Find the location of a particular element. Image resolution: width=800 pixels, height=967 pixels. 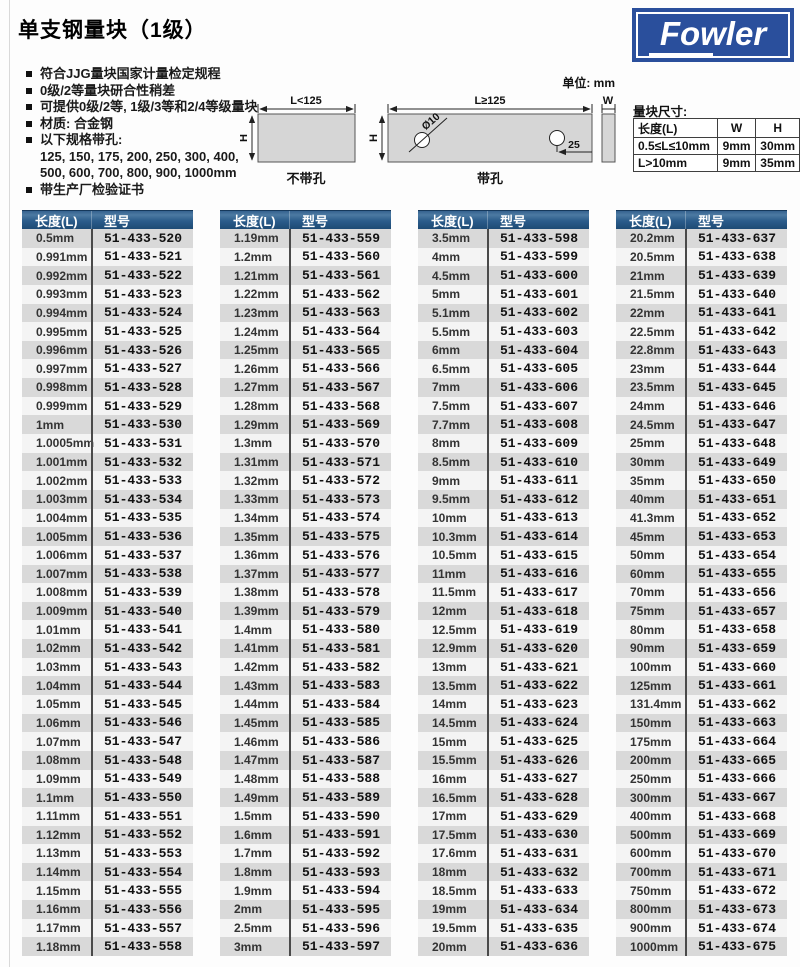

size-table-row: L>10mm 9mm 35mm is located at coordinates (716, 163).